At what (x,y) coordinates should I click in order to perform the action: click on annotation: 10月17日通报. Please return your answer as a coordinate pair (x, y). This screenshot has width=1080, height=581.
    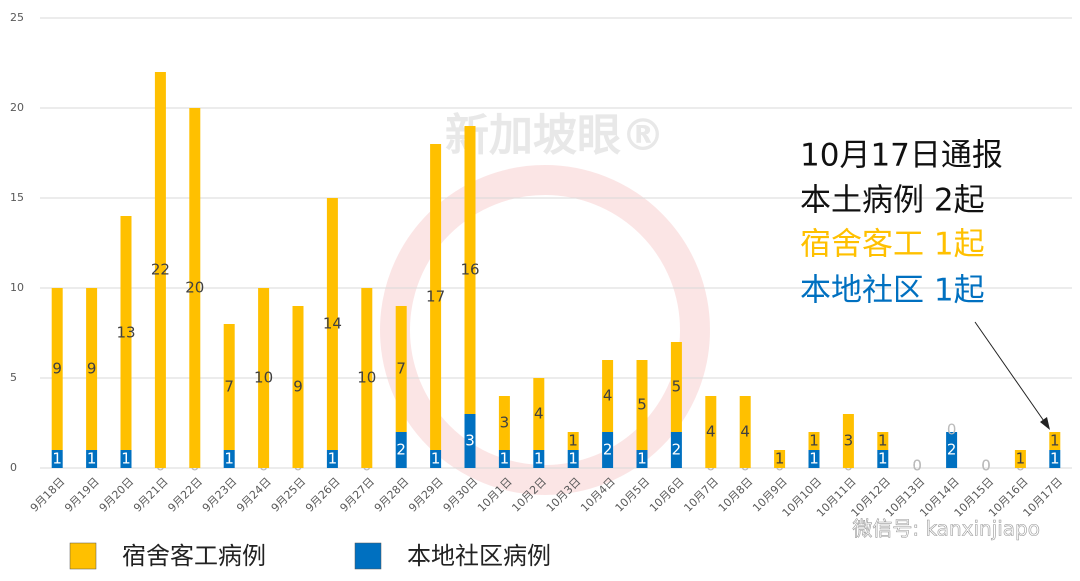
    Looking at the image, I should click on (901, 156).